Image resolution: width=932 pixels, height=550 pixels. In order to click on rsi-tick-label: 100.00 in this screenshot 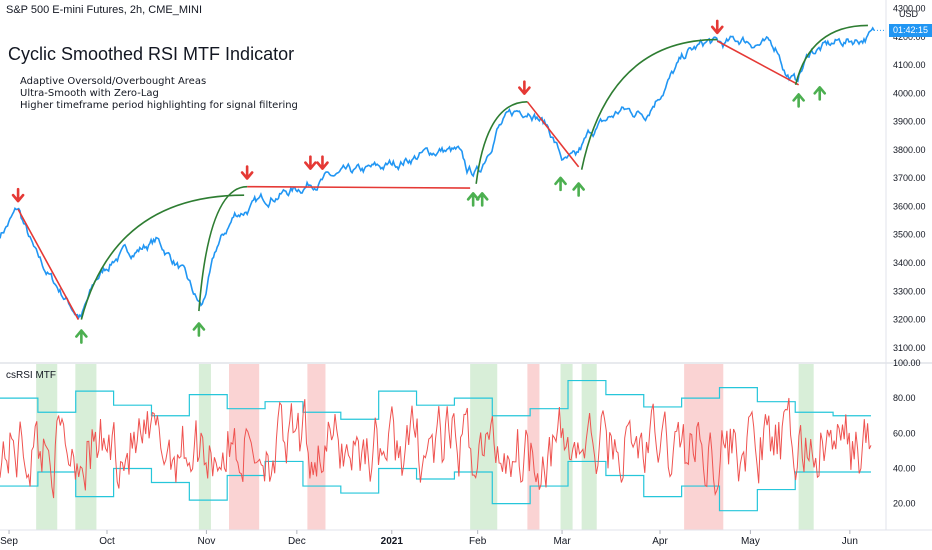, I will do `click(907, 363)`.